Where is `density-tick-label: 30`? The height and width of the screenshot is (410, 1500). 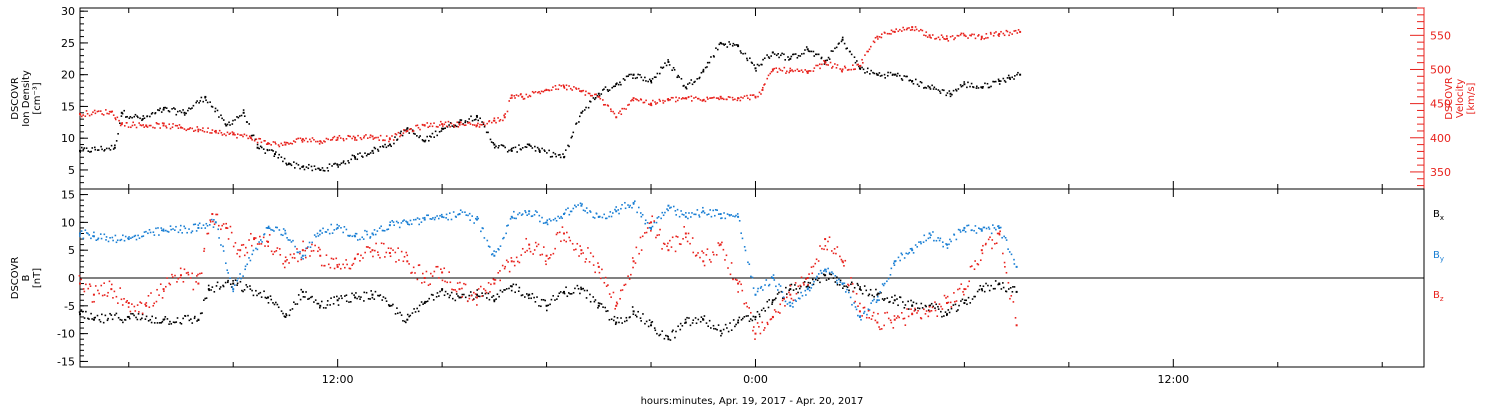
density-tick-label: 30 is located at coordinates (68, 11).